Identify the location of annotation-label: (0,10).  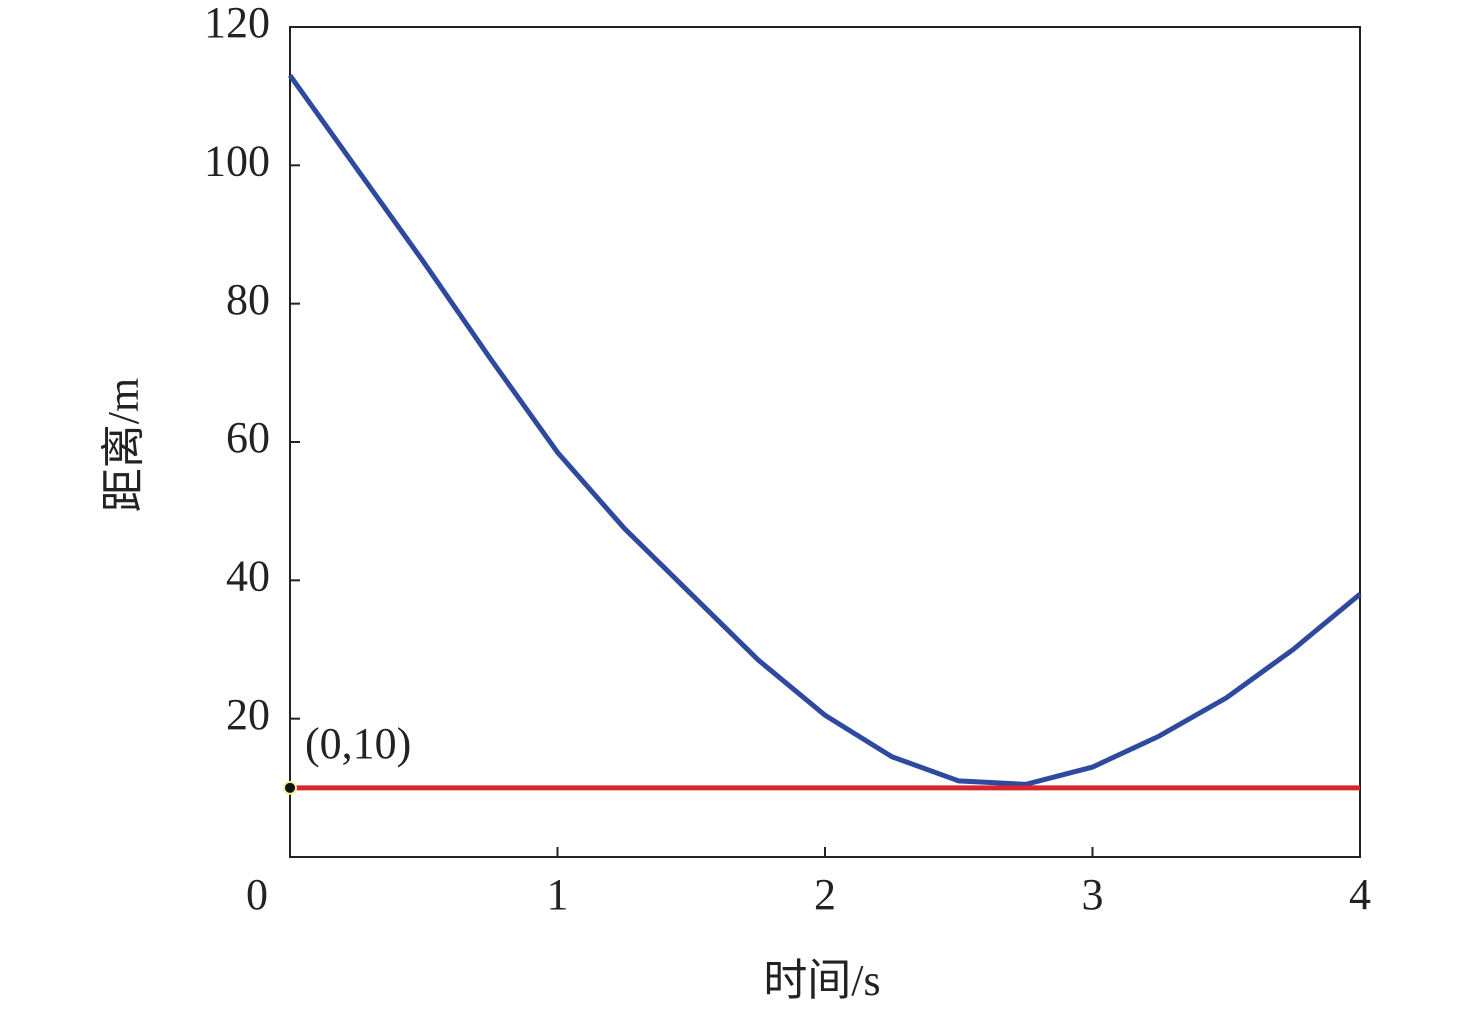
(358, 743).